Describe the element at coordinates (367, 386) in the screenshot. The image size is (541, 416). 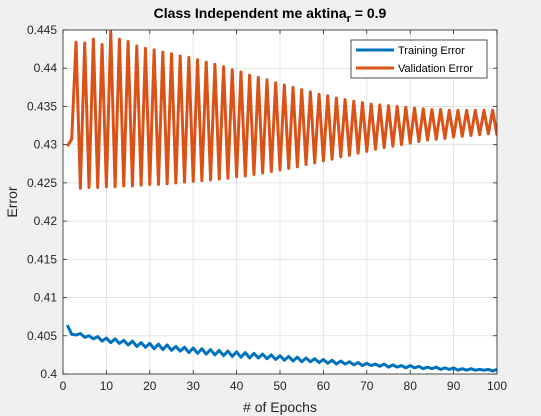
I see `x-tick-label: 70` at that location.